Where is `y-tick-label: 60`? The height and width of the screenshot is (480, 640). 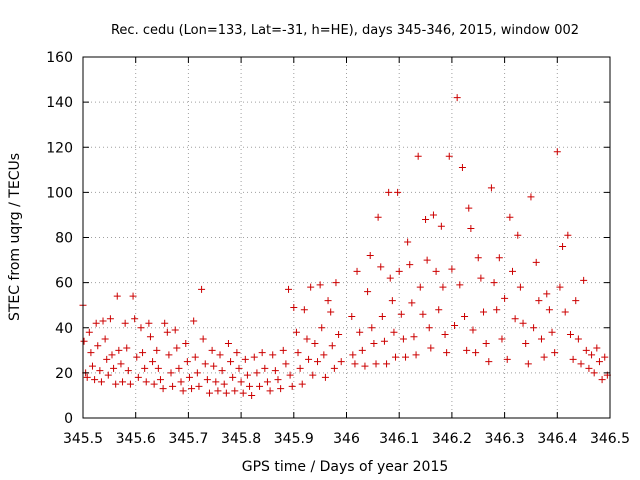
y-tick-label: 60 is located at coordinates (64, 284).